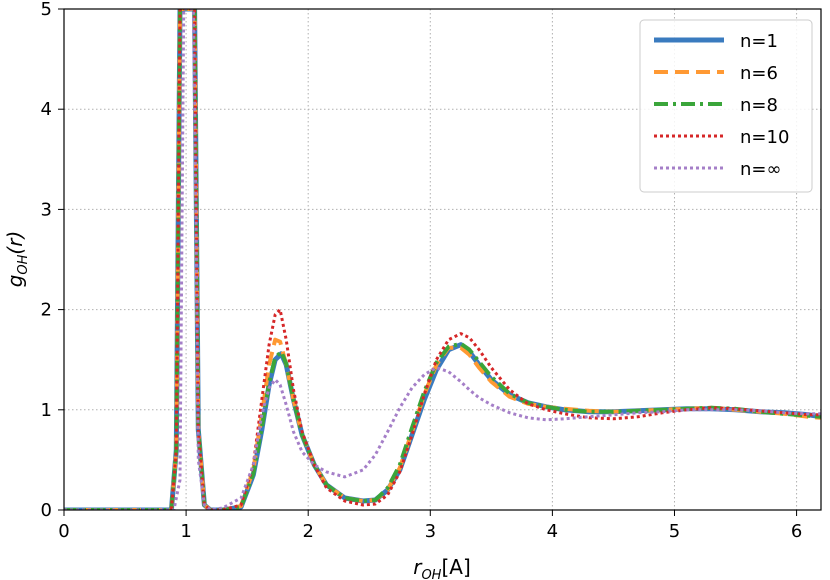  Describe the element at coordinates (552, 531) in the screenshot. I see `x-tick-label: 4` at that location.